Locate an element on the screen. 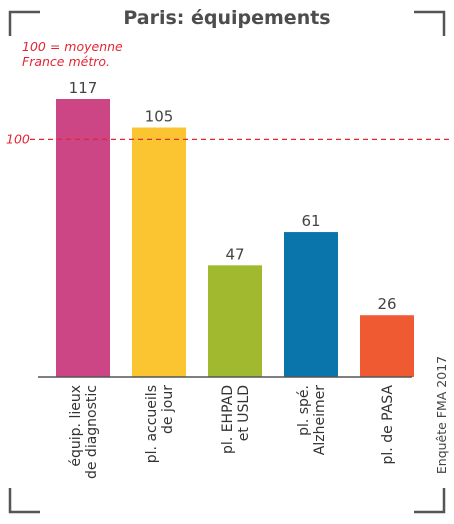 Image resolution: width=454 pixels, height=524 pixels. frame-corner-top-right is located at coordinates (430, 23).